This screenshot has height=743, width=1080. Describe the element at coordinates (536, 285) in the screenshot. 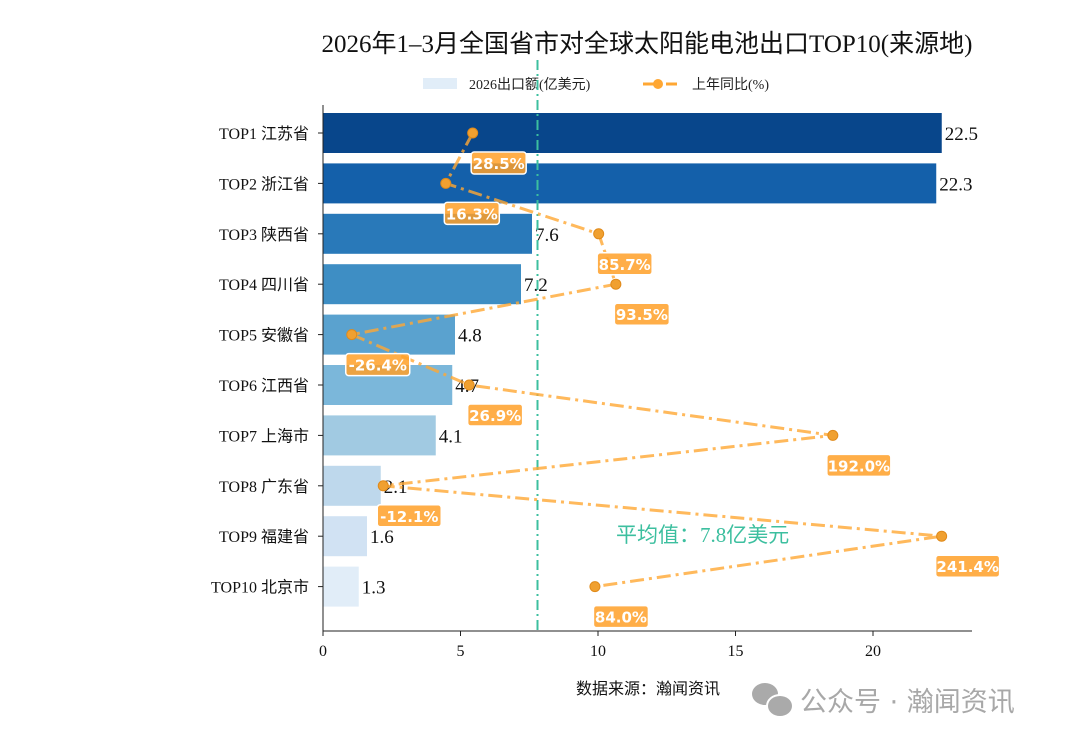

I see `bar-value-label: 7.2` at that location.